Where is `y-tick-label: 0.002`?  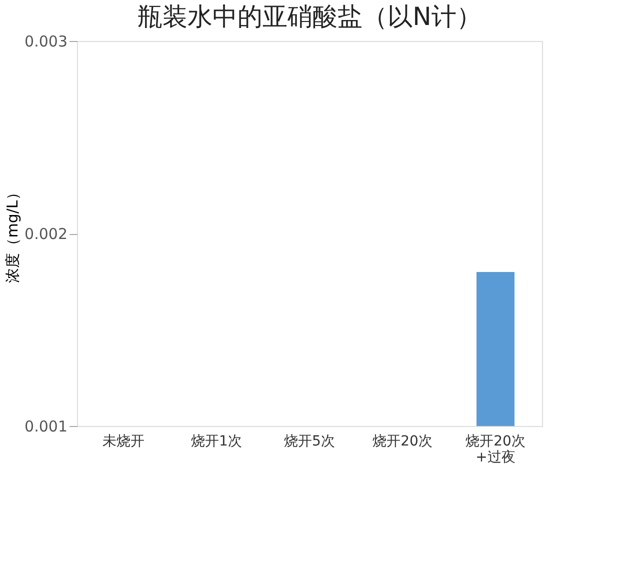
y-tick-label: 0.002 is located at coordinates (46, 234).